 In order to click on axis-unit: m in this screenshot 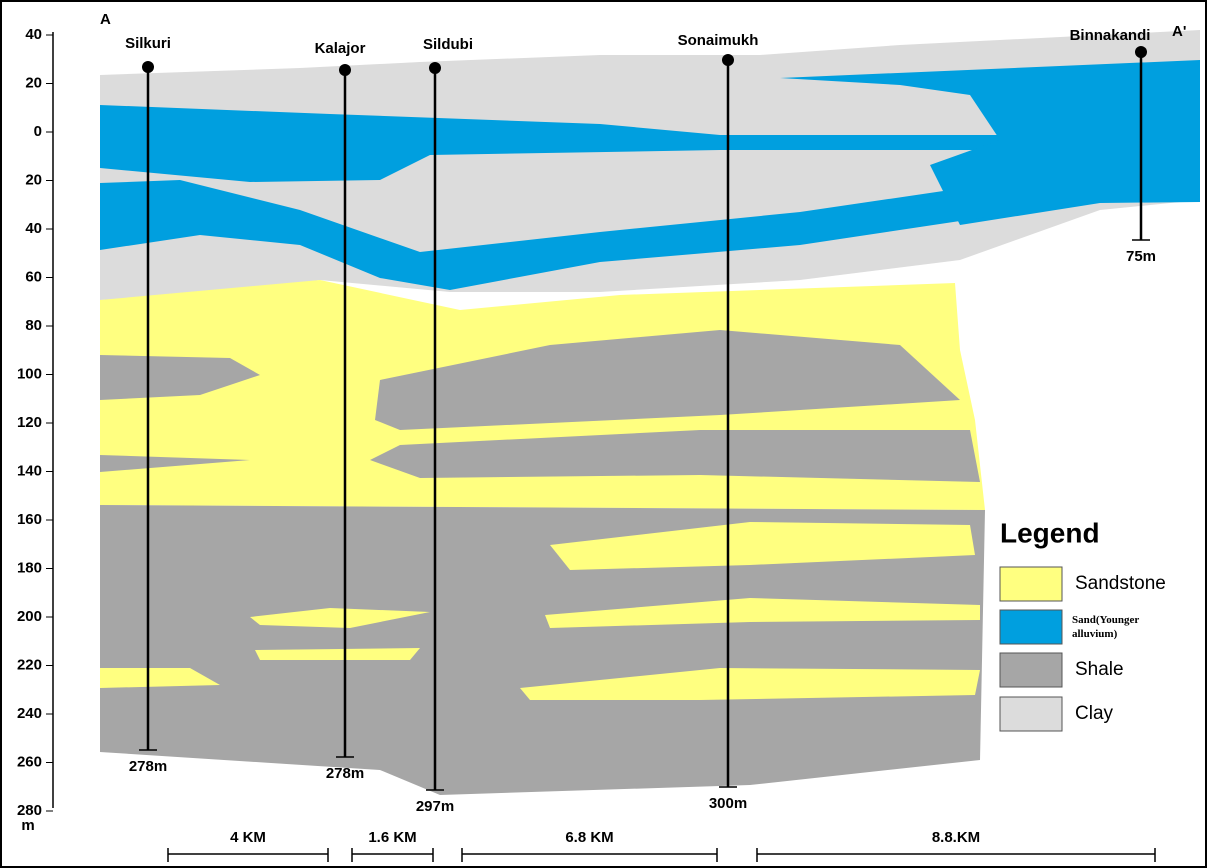, I will do `click(27, 825)`.